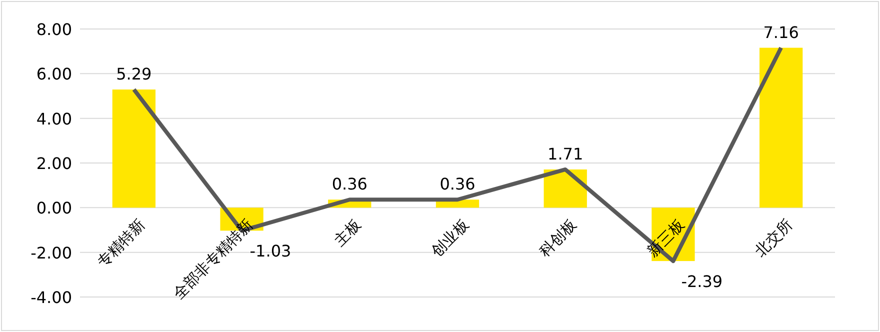 The width and height of the screenshot is (880, 332). I want to click on y-tick-label: 0.00, so click(54, 208).